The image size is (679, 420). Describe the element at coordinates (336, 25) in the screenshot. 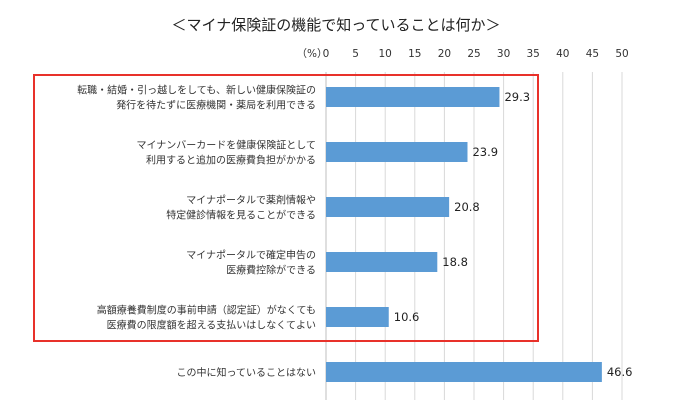

I see `chart-title: ＜マイナ保険証の機能で知っていることは何か＞` at that location.